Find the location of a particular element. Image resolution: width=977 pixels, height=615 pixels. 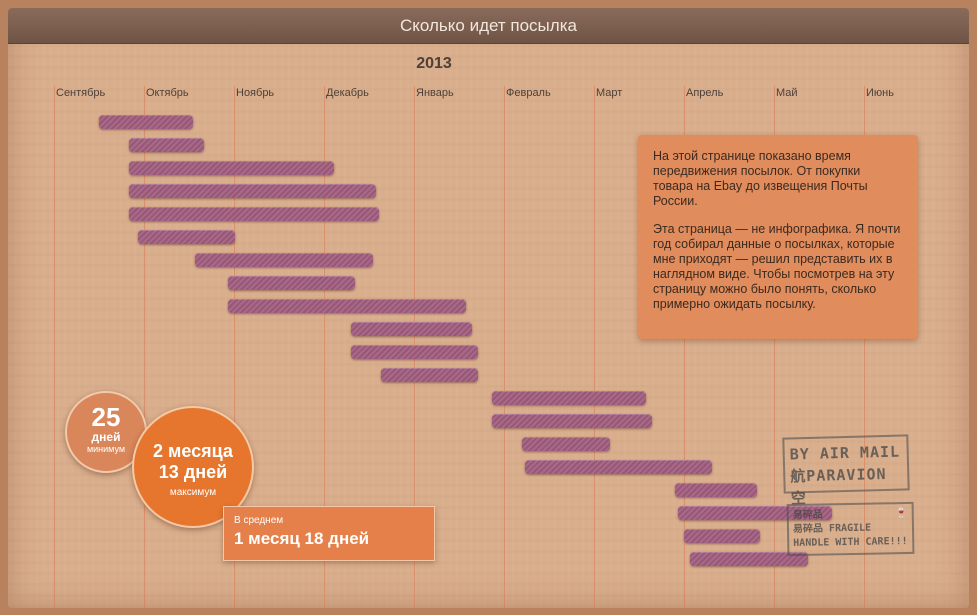

min-days-circle: 25 дней минимум is located at coordinates (106, 432).